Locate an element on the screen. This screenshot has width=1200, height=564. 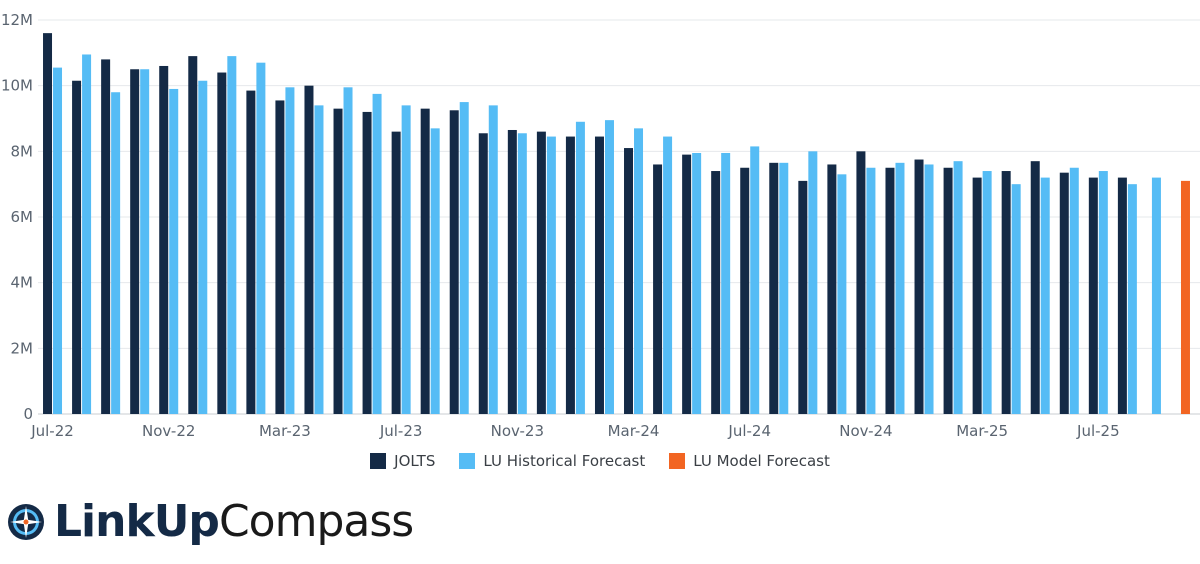
y-tick-label: 6M is located at coordinates (22, 217).